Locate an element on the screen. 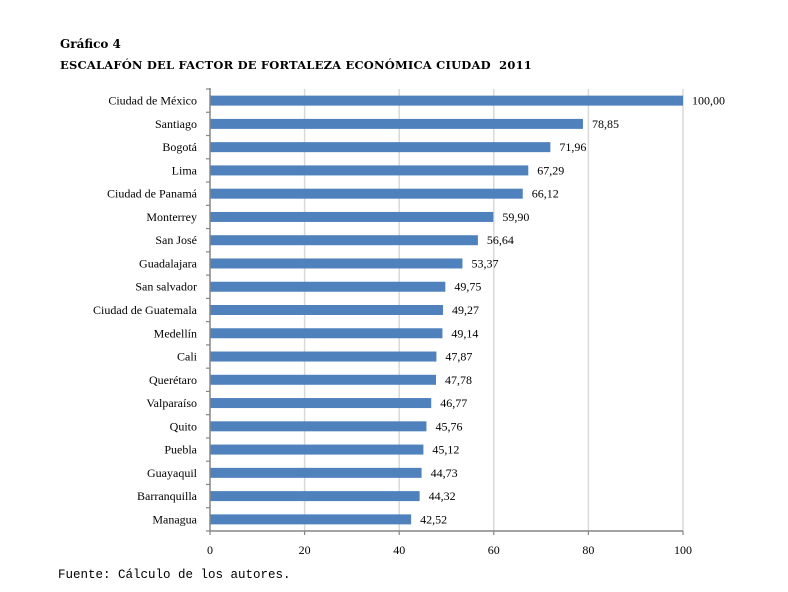  data-label: 44,73 is located at coordinates (444, 473).